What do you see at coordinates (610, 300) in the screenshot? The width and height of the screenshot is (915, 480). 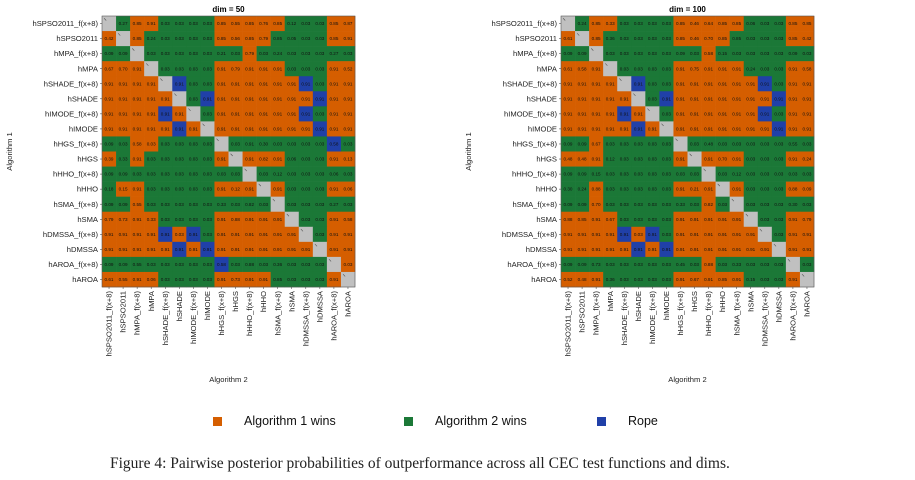 I see `x-tick-label: hMPA` at bounding box center [610, 300].